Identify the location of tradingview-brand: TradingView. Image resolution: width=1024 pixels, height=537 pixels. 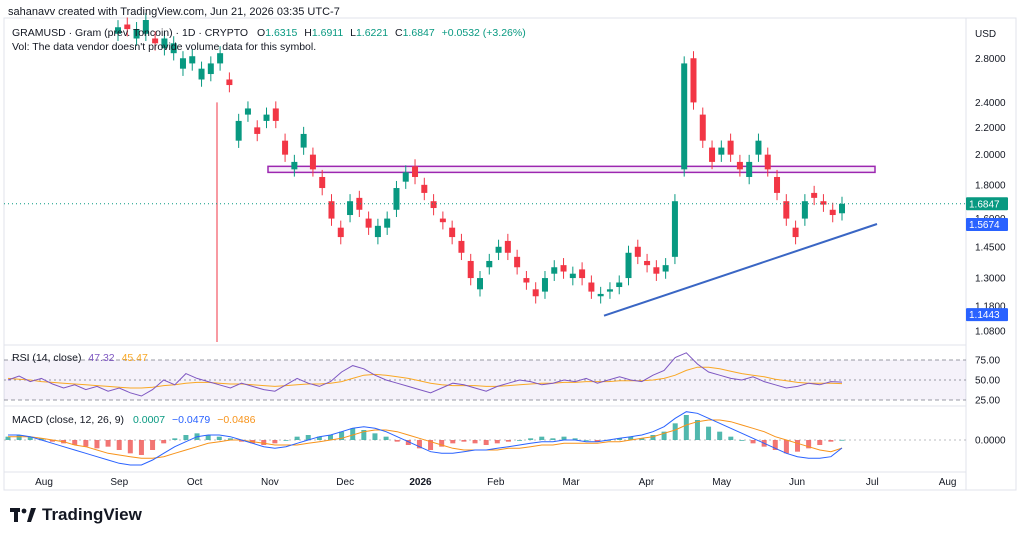
(76, 515).